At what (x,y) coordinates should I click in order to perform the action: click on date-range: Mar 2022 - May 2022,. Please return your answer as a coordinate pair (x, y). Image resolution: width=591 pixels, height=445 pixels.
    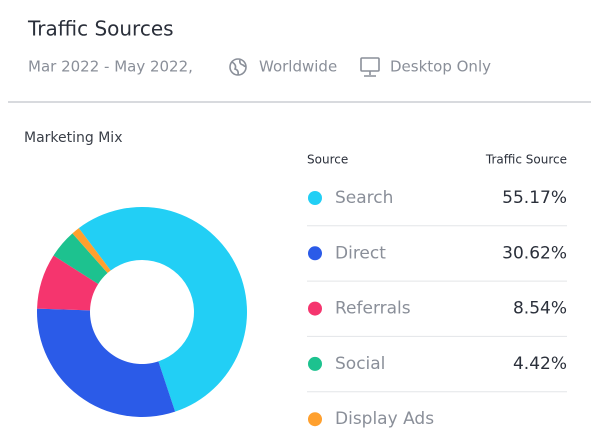
    Looking at the image, I should click on (110, 67).